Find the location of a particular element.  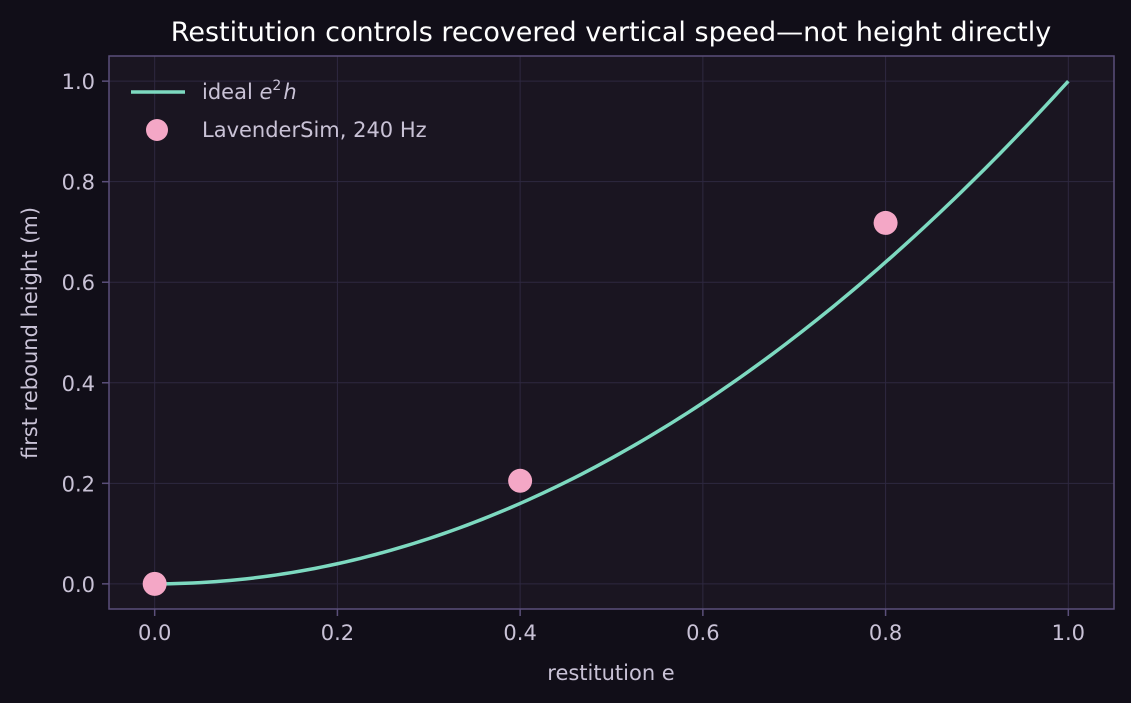

x-tick-label: 0.6 is located at coordinates (702, 633).